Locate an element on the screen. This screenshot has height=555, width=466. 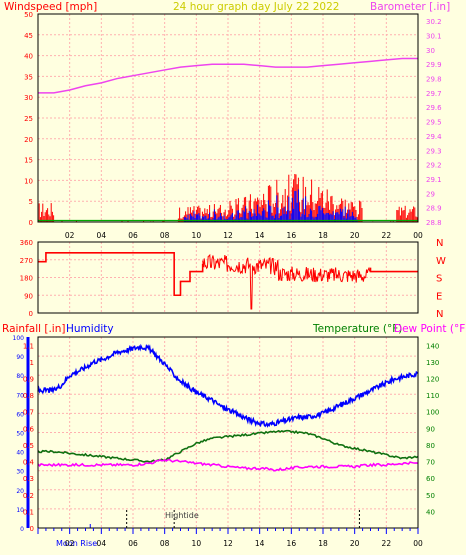
wind-panel-hour-label: 06 is located at coordinates (133, 235).